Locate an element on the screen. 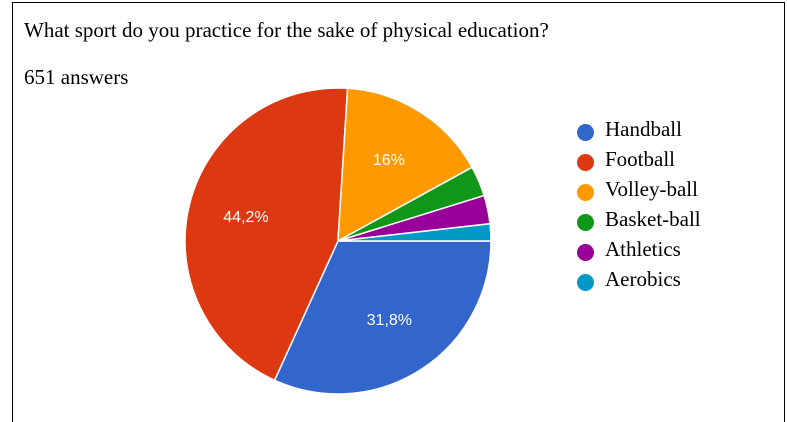 This screenshot has height=422, width=787. answer-count: 651 answers is located at coordinates (76, 77).